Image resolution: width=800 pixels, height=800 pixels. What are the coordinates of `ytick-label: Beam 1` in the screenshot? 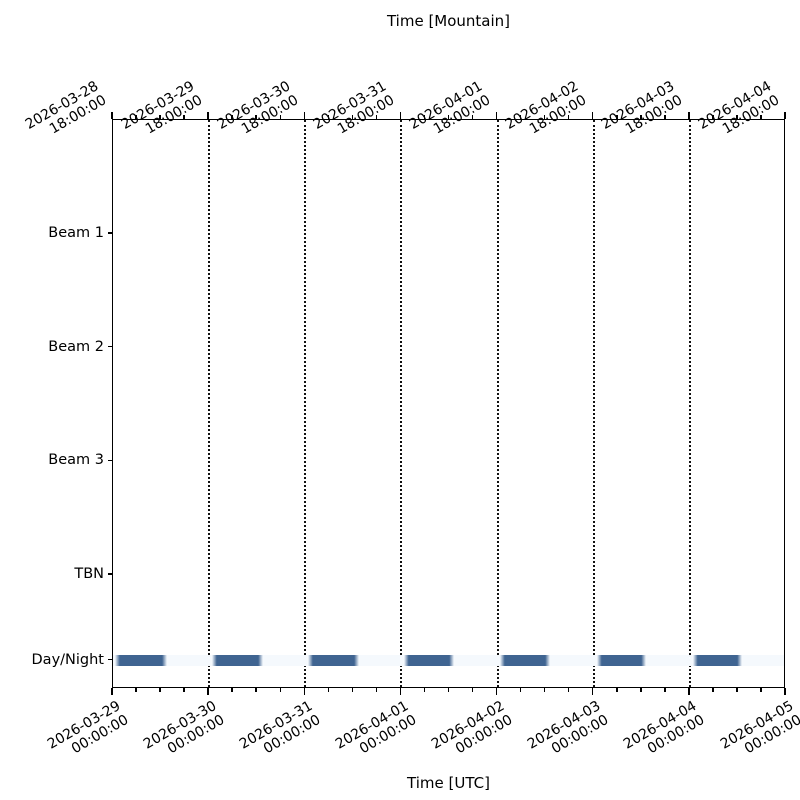 It's located at (76, 232).